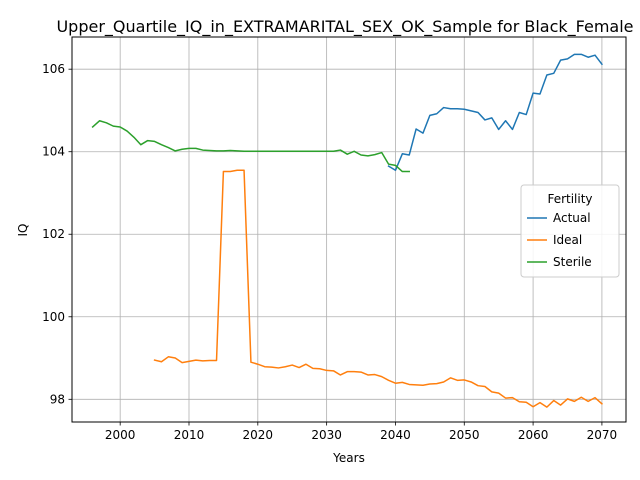  What do you see at coordinates (250, 146) in the screenshot?
I see `series-line-sterile` at bounding box center [250, 146].